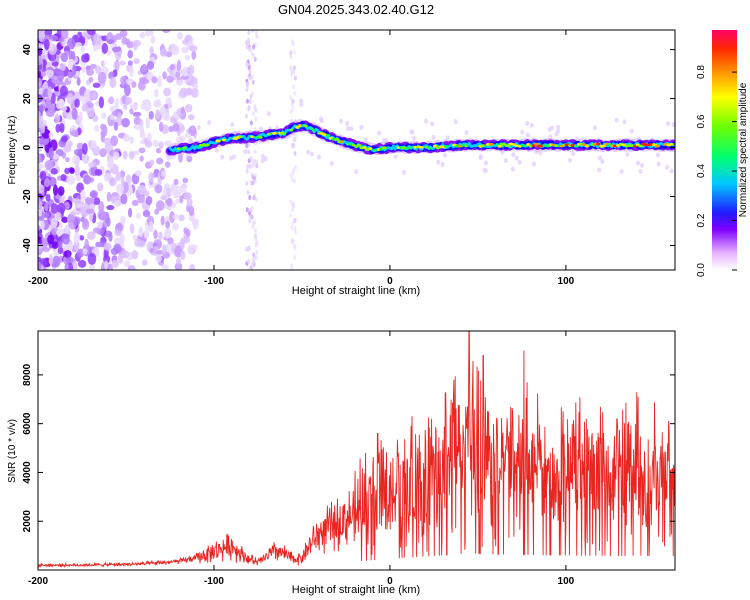  Describe the element at coordinates (419, 138) in the screenshot. I see `spectrogram-ridge` at that location.